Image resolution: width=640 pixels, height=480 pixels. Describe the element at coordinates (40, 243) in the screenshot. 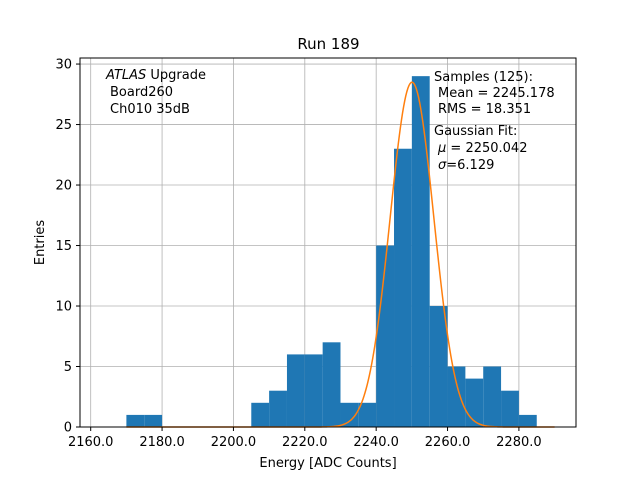

I see `y-axis-label: Entries` at that location.